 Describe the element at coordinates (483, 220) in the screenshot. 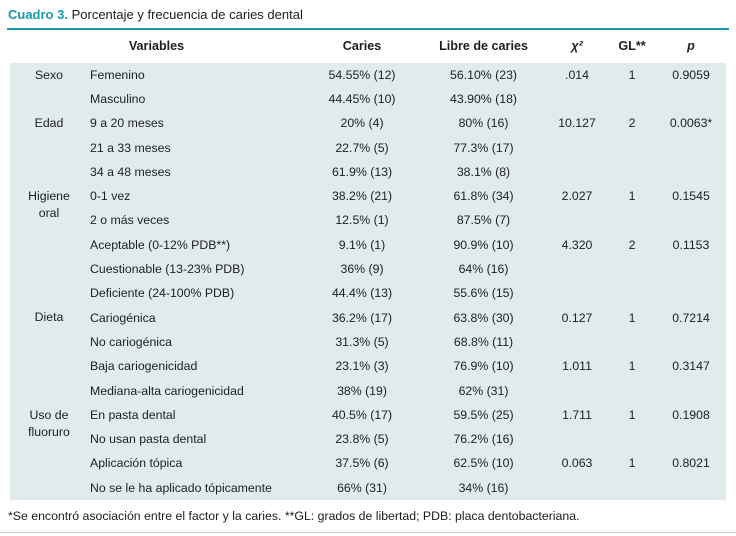

I see `caries-free-cell: 87.5% (7)` at that location.